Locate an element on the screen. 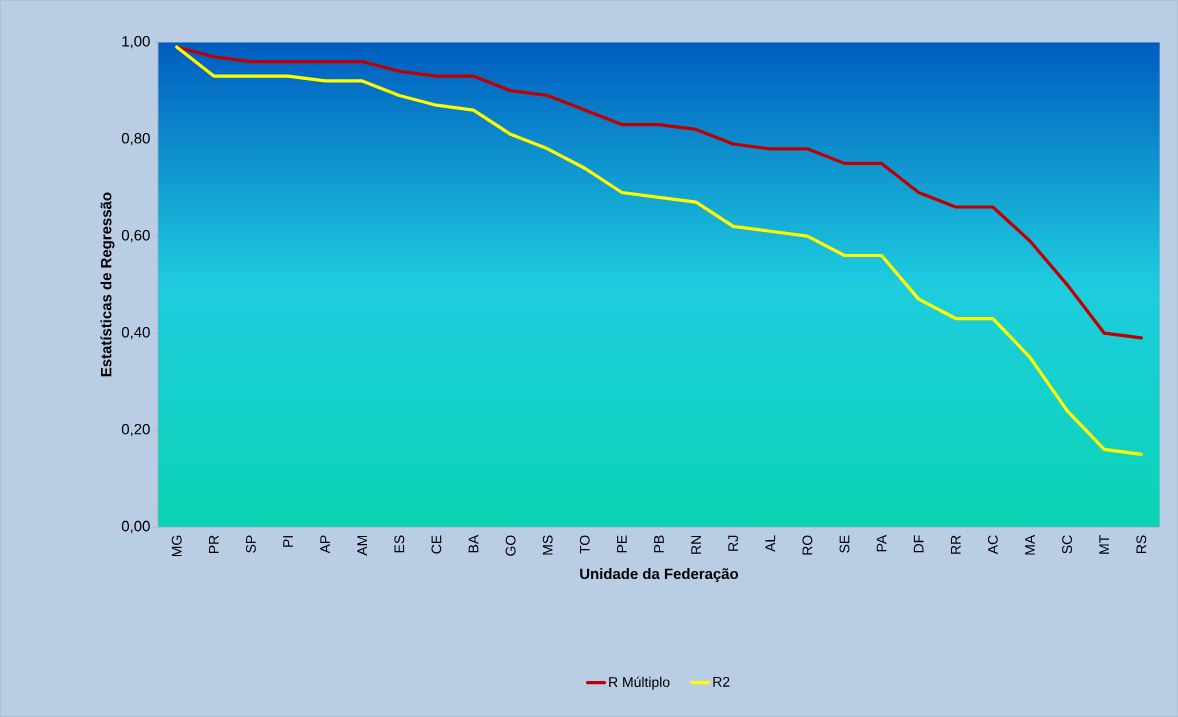 This screenshot has width=1178, height=717. y-tick-label: 0,20 is located at coordinates (135, 430).